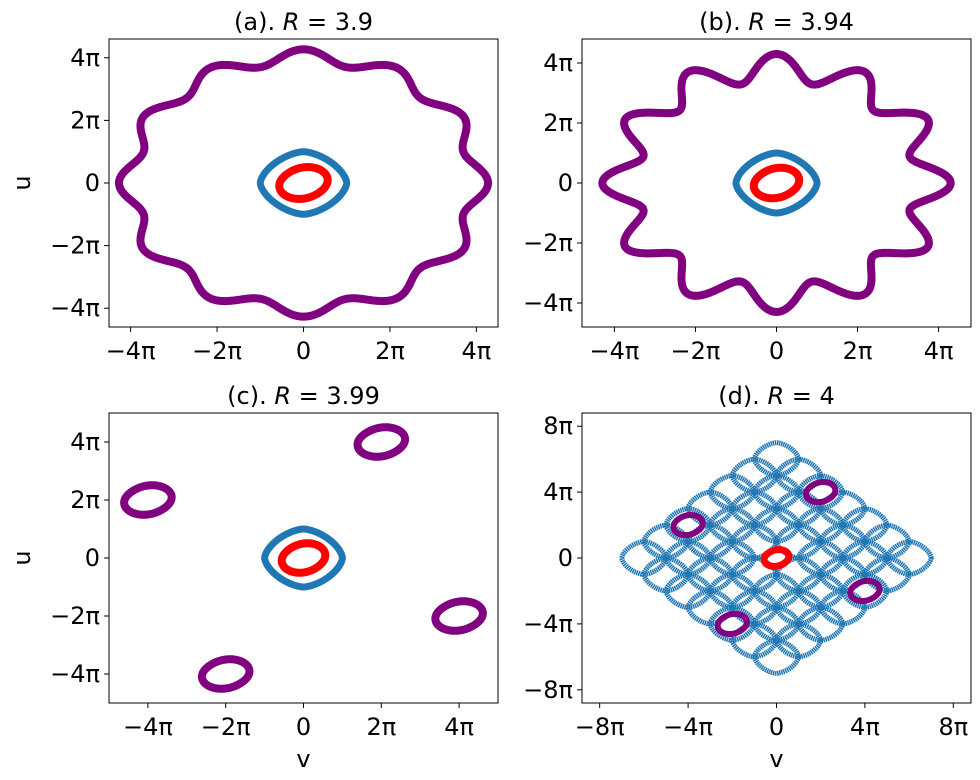 The image size is (980, 780). Describe the element at coordinates (809, 22) in the screenshot. I see `title-value: = 3.94` at that location.